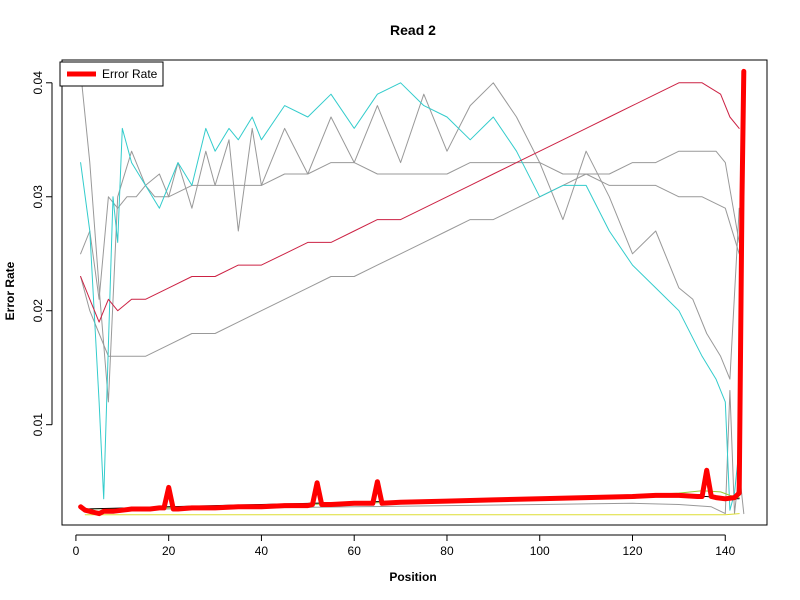 This screenshot has height=600, width=800. What do you see at coordinates (355, 551) in the screenshot?
I see `x-tick-label: 60` at bounding box center [355, 551].